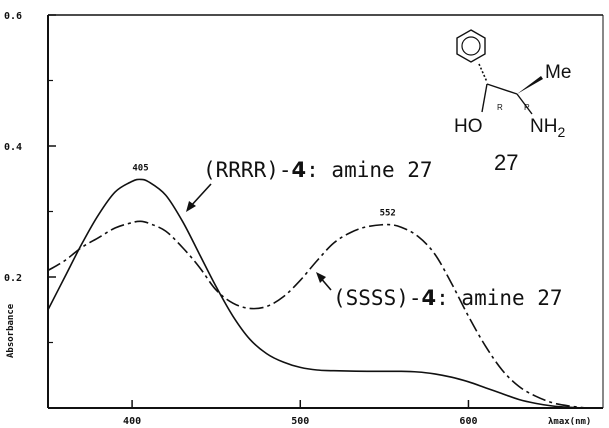 The image size is (609, 428). What do you see at coordinates (247, 170) in the screenshot?
I see `annotation-rrrr-prefix: (RRRR)-` at bounding box center [247, 170].